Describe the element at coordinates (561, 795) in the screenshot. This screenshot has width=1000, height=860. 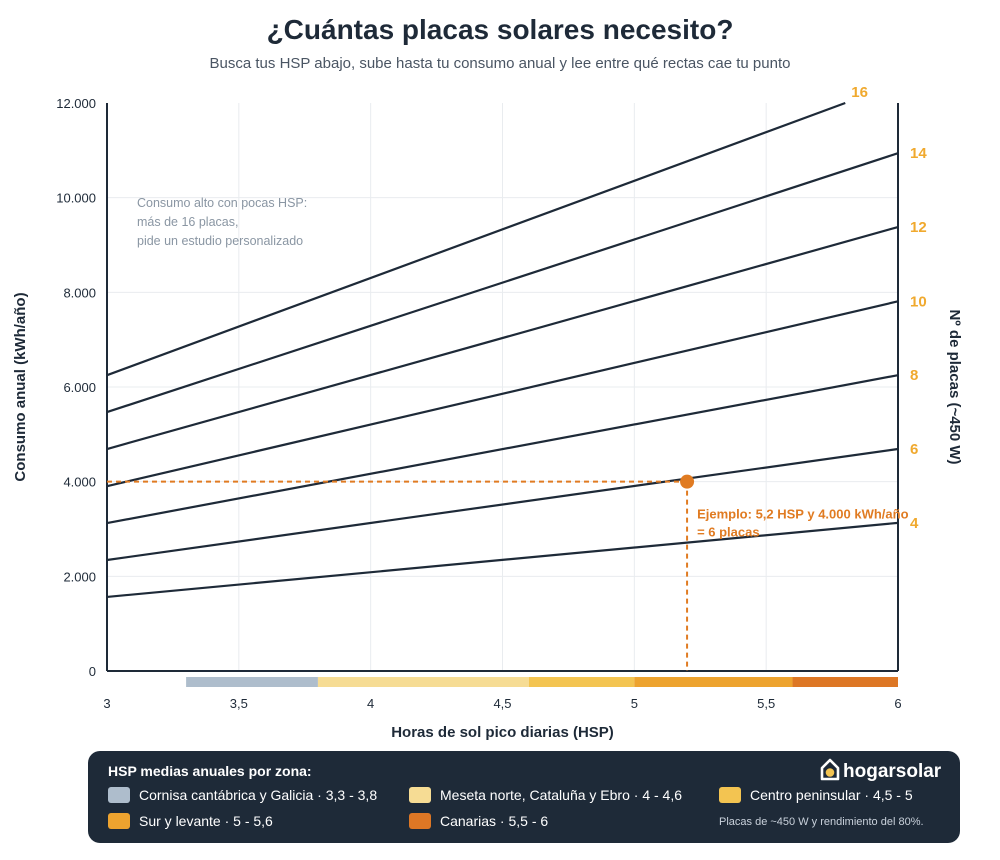
I see `legend-item-label: Meseta norte, Cataluña y Ebro · 4 - 4,6` at that location.